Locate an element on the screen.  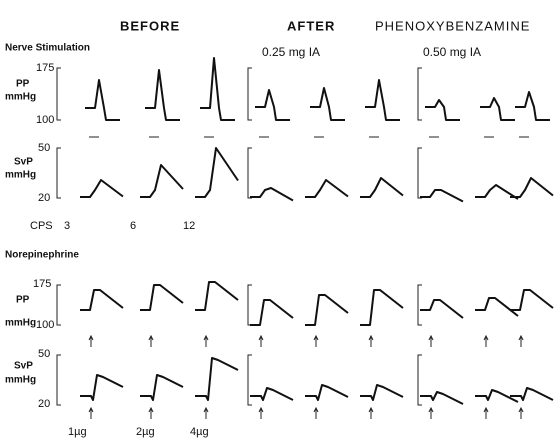
header-drug: PHENOXYBENZAMINE is located at coordinates (452, 25).